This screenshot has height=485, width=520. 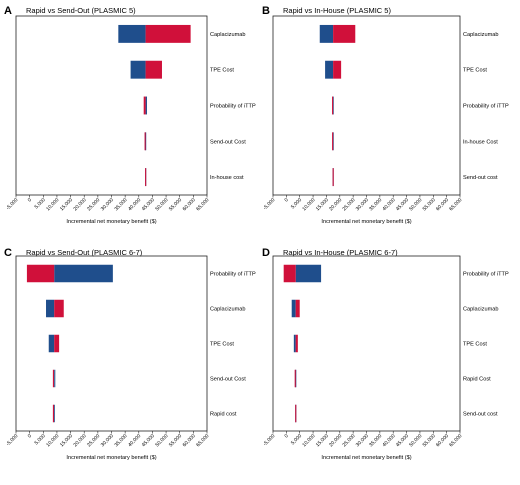 What do you see at coordinates (227, 178) in the screenshot?
I see `category-label: In-house cost` at bounding box center [227, 178].